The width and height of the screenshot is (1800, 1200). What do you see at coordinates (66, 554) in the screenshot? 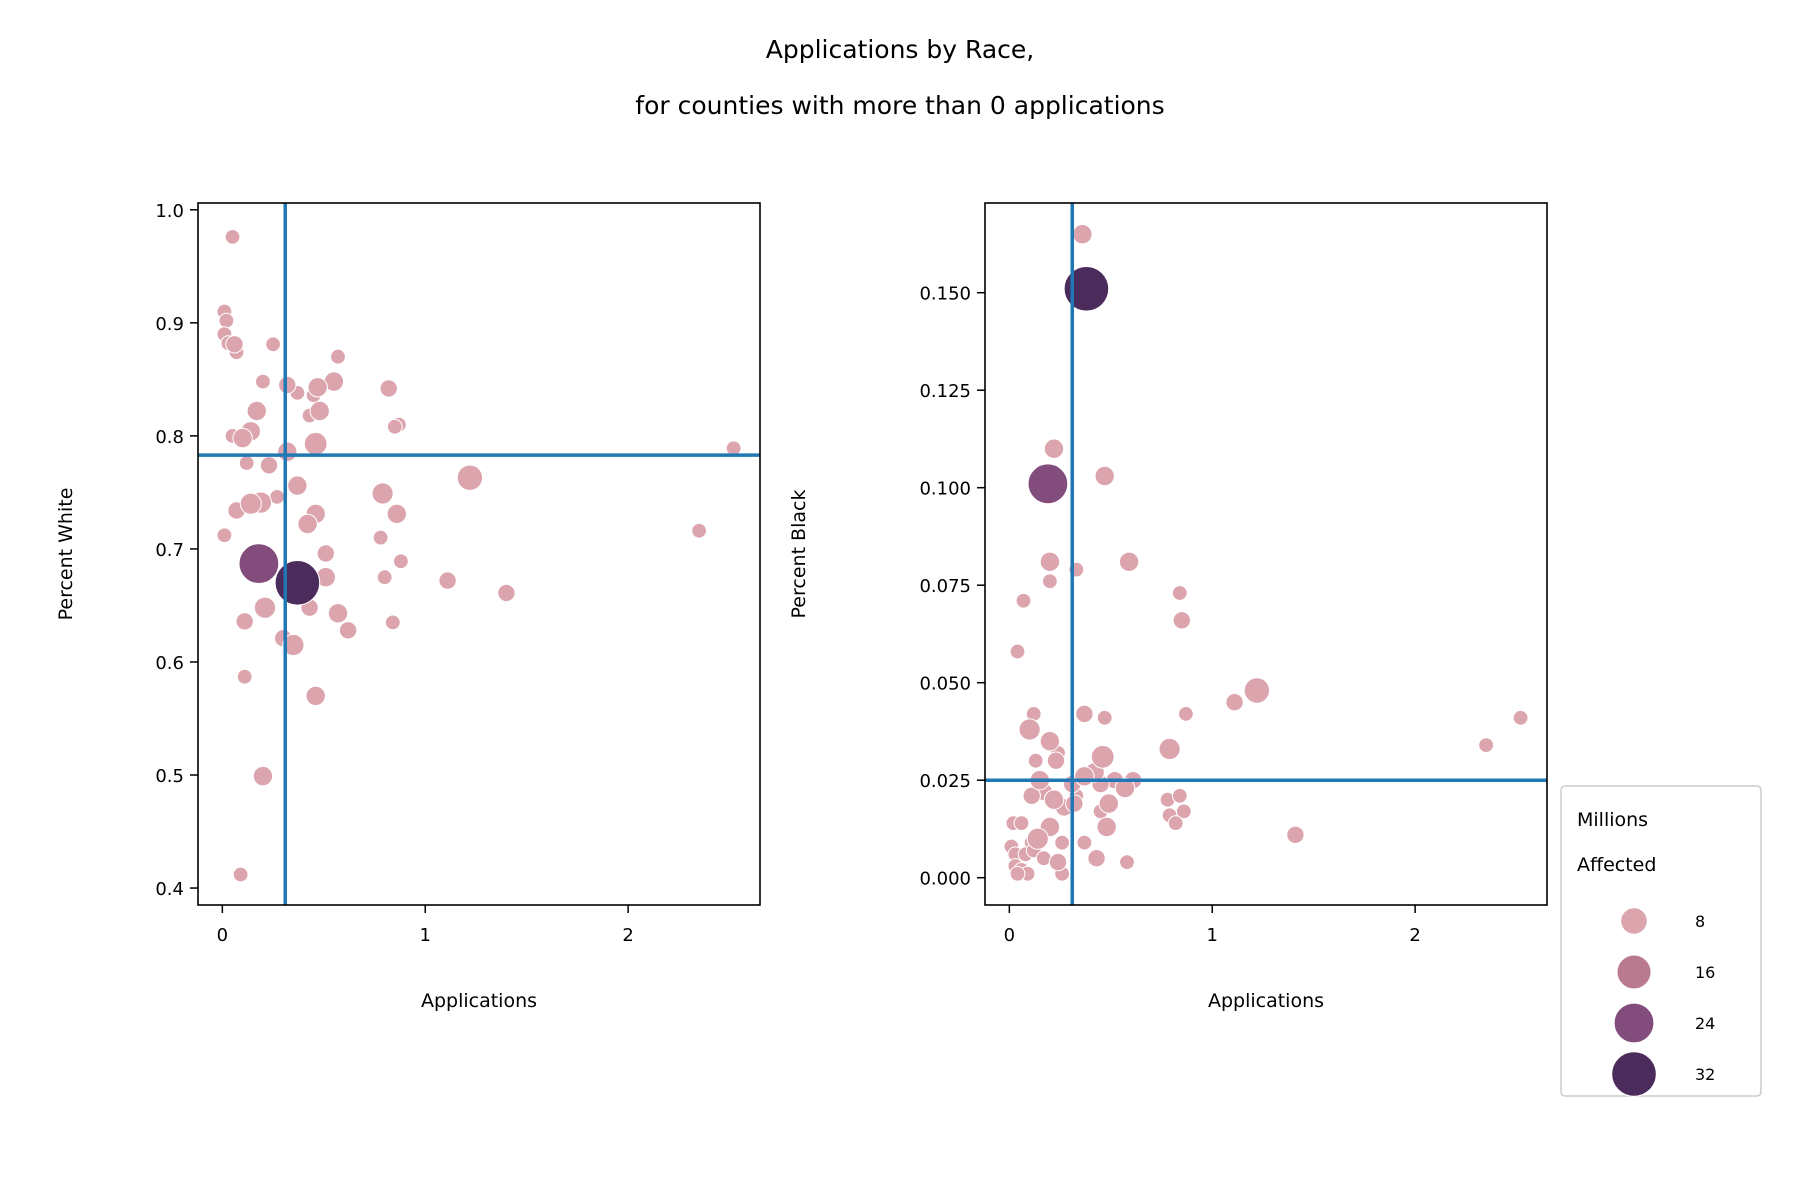
I see `y-axis-label: Percent White` at bounding box center [66, 554].